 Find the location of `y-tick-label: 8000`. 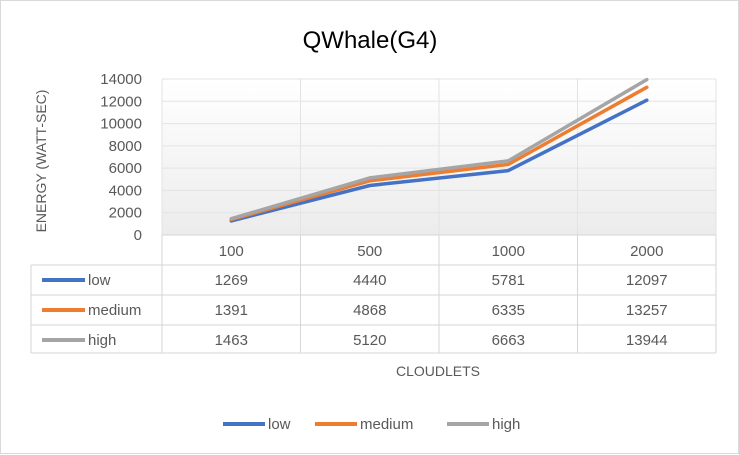

y-tick-label: 8000 is located at coordinates (125, 146).